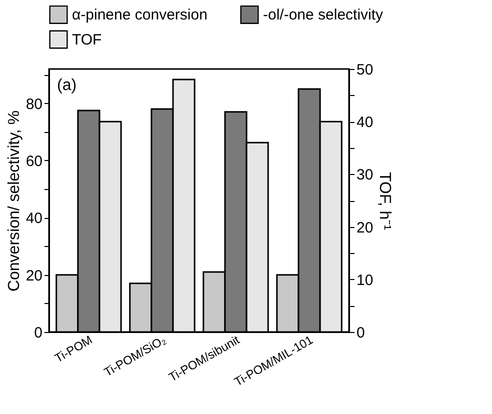 The height and width of the screenshot is (414, 492). I want to click on y-tick-label: 20, so click(34, 275).